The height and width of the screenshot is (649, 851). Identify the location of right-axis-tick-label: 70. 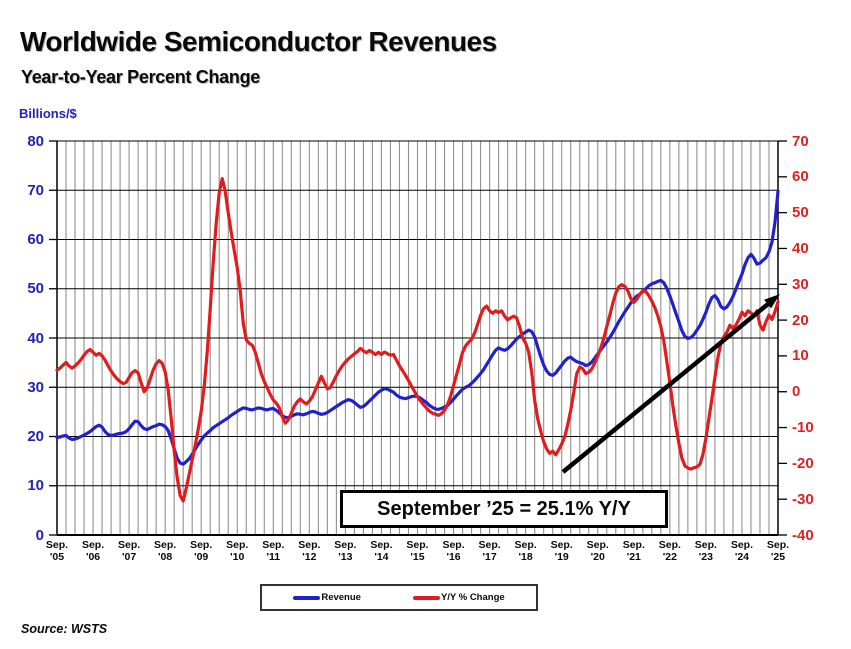
(800, 141).